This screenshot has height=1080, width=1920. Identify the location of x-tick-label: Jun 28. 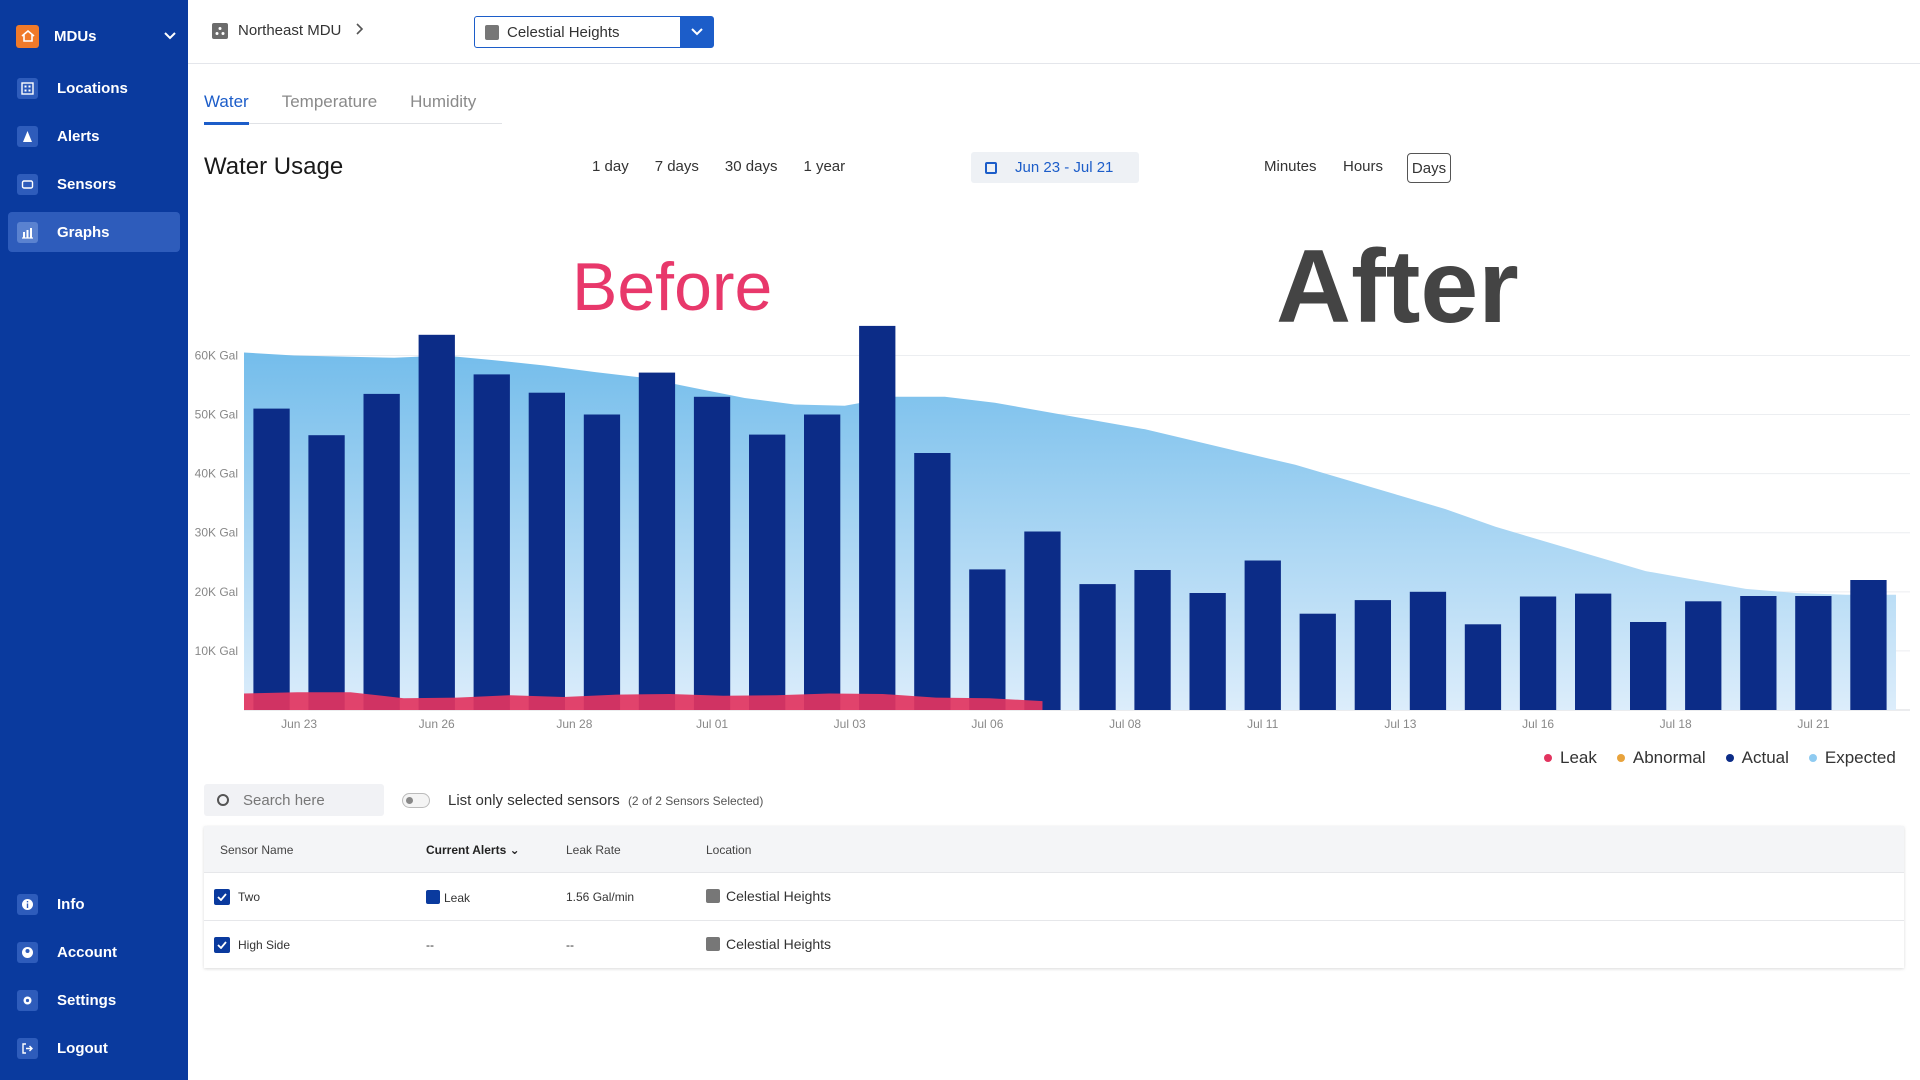
(574, 724).